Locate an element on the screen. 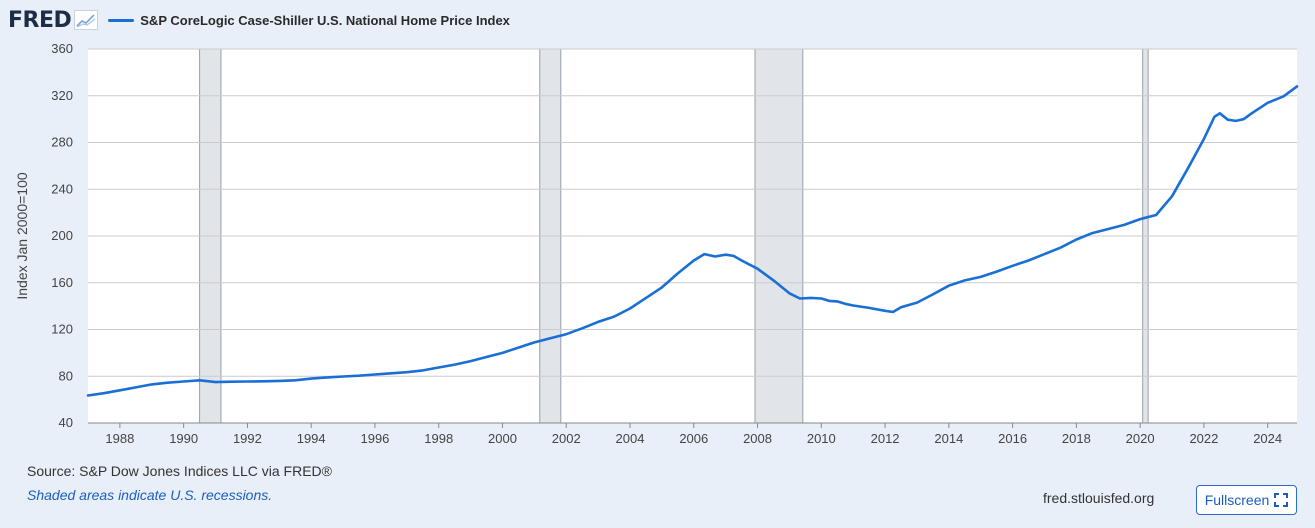  y-tick-label: 360 is located at coordinates (62, 48).